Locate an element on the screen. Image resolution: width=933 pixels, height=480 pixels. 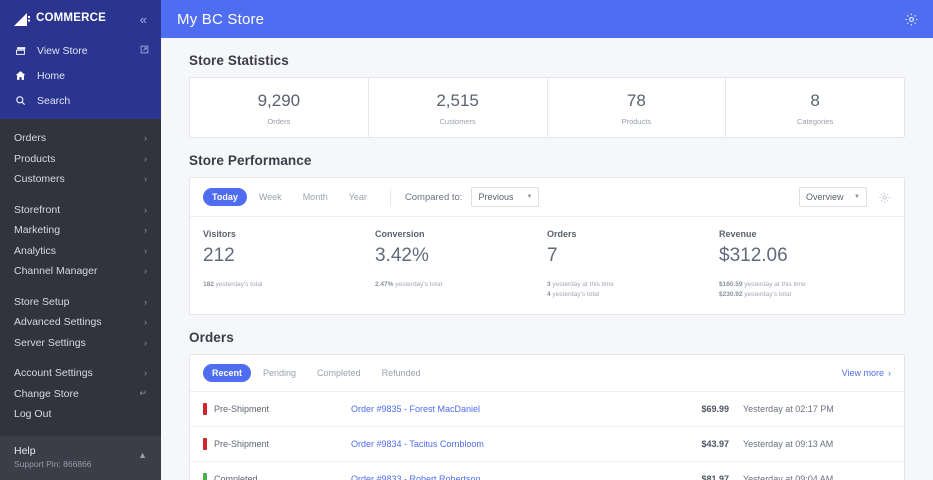
stat-value: 9,290 is located at coordinates (279, 100).